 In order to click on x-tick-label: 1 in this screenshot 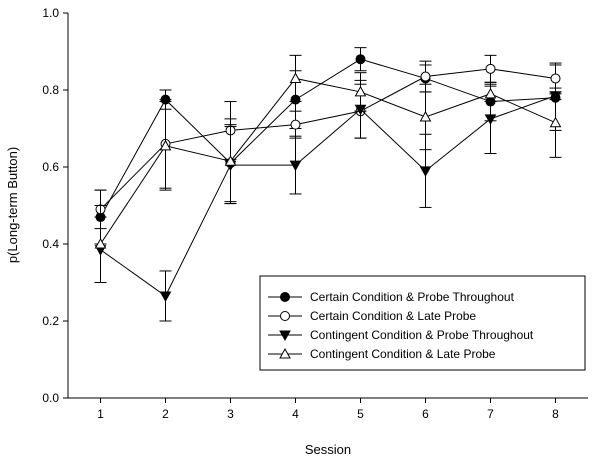, I will do `click(100, 414)`.